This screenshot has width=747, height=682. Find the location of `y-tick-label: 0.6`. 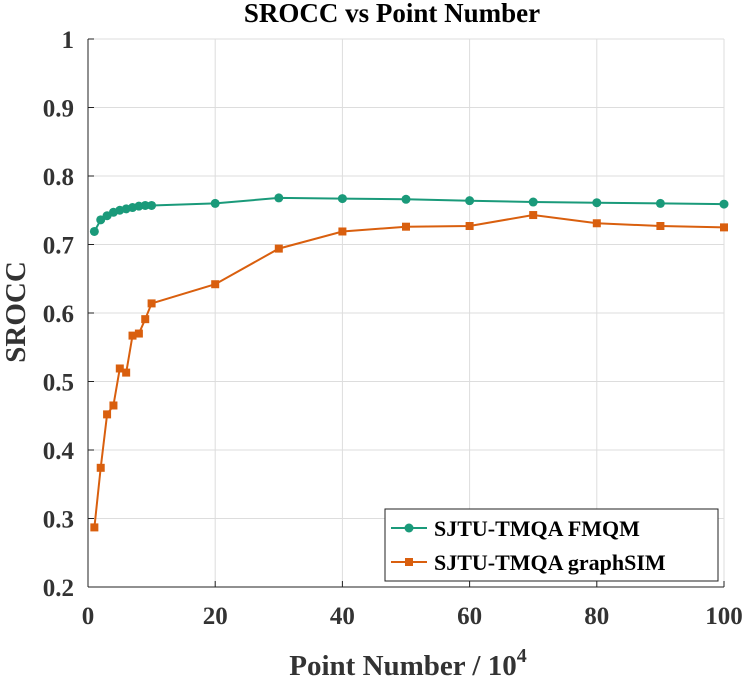

y-tick-label: 0.6 is located at coordinates (58, 314).